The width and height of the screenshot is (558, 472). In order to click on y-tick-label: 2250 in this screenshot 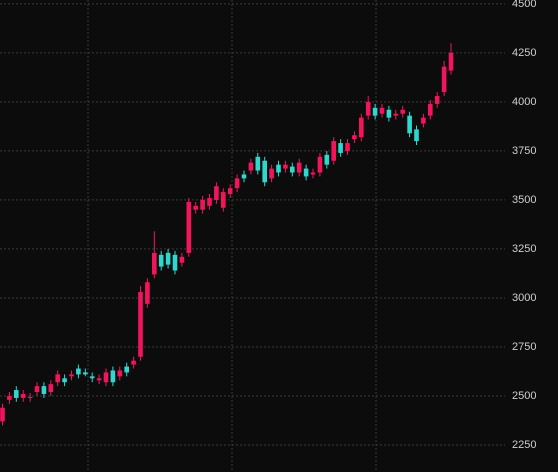, I will do `click(524, 445)`.